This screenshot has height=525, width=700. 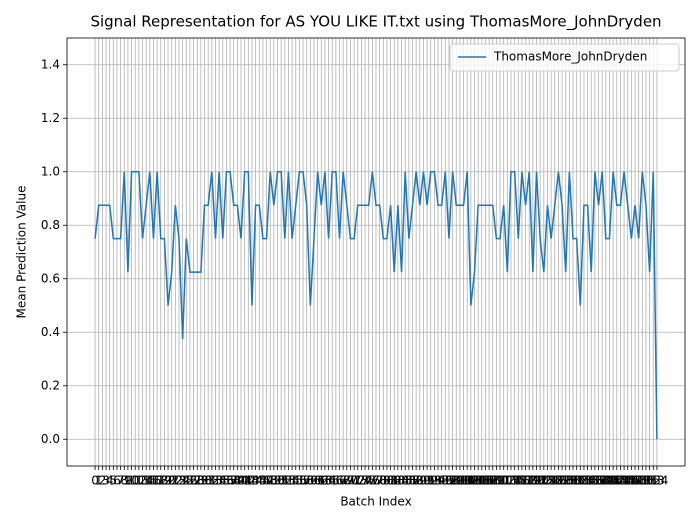 I want to click on x-tick-label: 68, so click(x=343, y=481).